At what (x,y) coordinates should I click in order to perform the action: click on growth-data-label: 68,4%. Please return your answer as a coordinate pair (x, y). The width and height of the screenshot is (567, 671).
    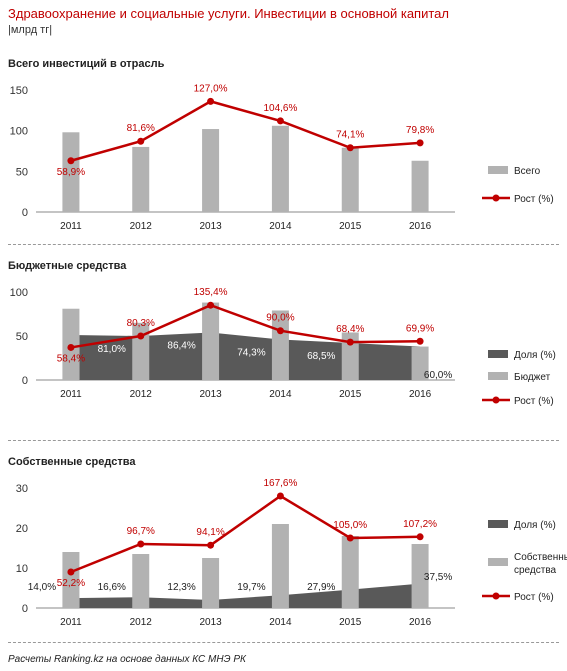
    Looking at the image, I should click on (350, 329).